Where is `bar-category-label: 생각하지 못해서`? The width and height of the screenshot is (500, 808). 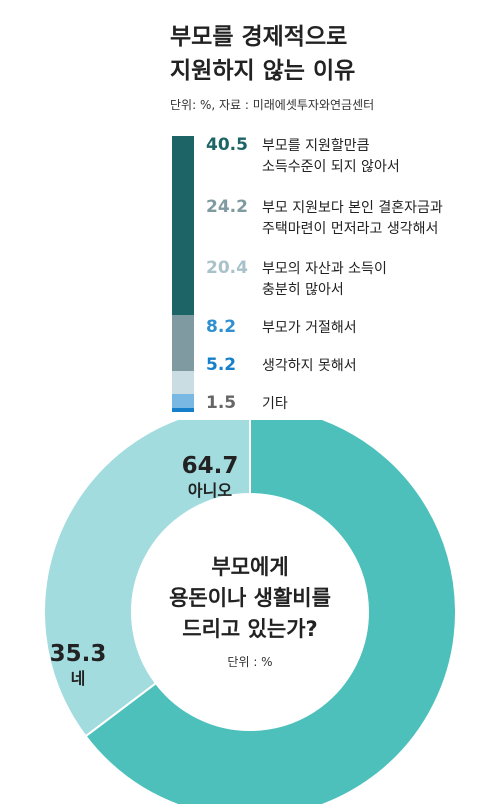 bar-category-label: 생각하지 못해서 is located at coordinates (309, 366).